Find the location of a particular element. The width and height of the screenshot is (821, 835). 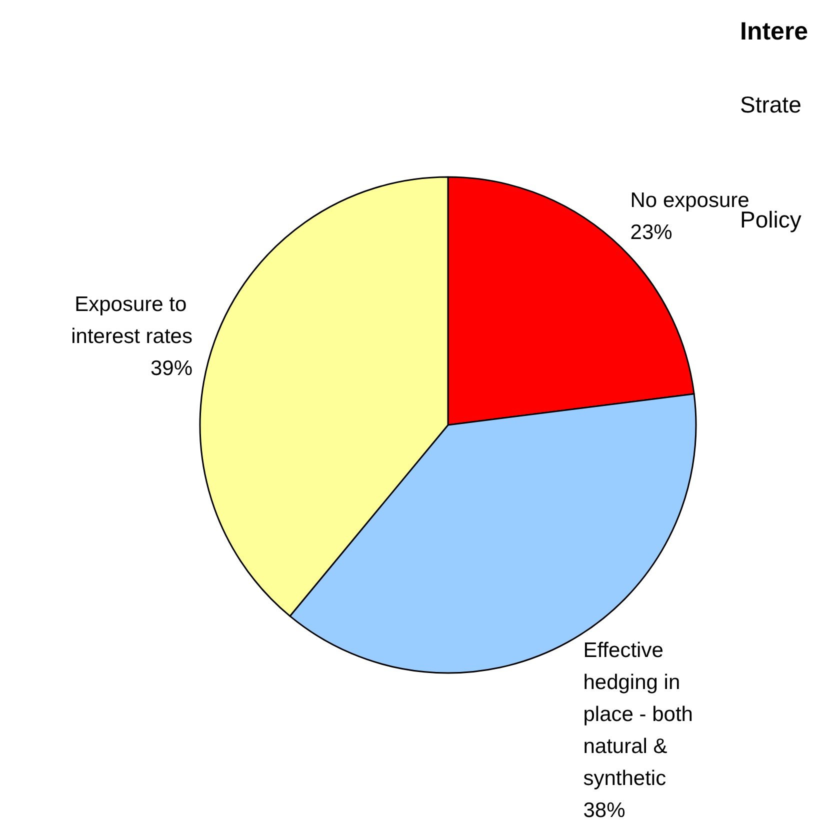

chart-title: Intere is located at coordinates (774, 32).